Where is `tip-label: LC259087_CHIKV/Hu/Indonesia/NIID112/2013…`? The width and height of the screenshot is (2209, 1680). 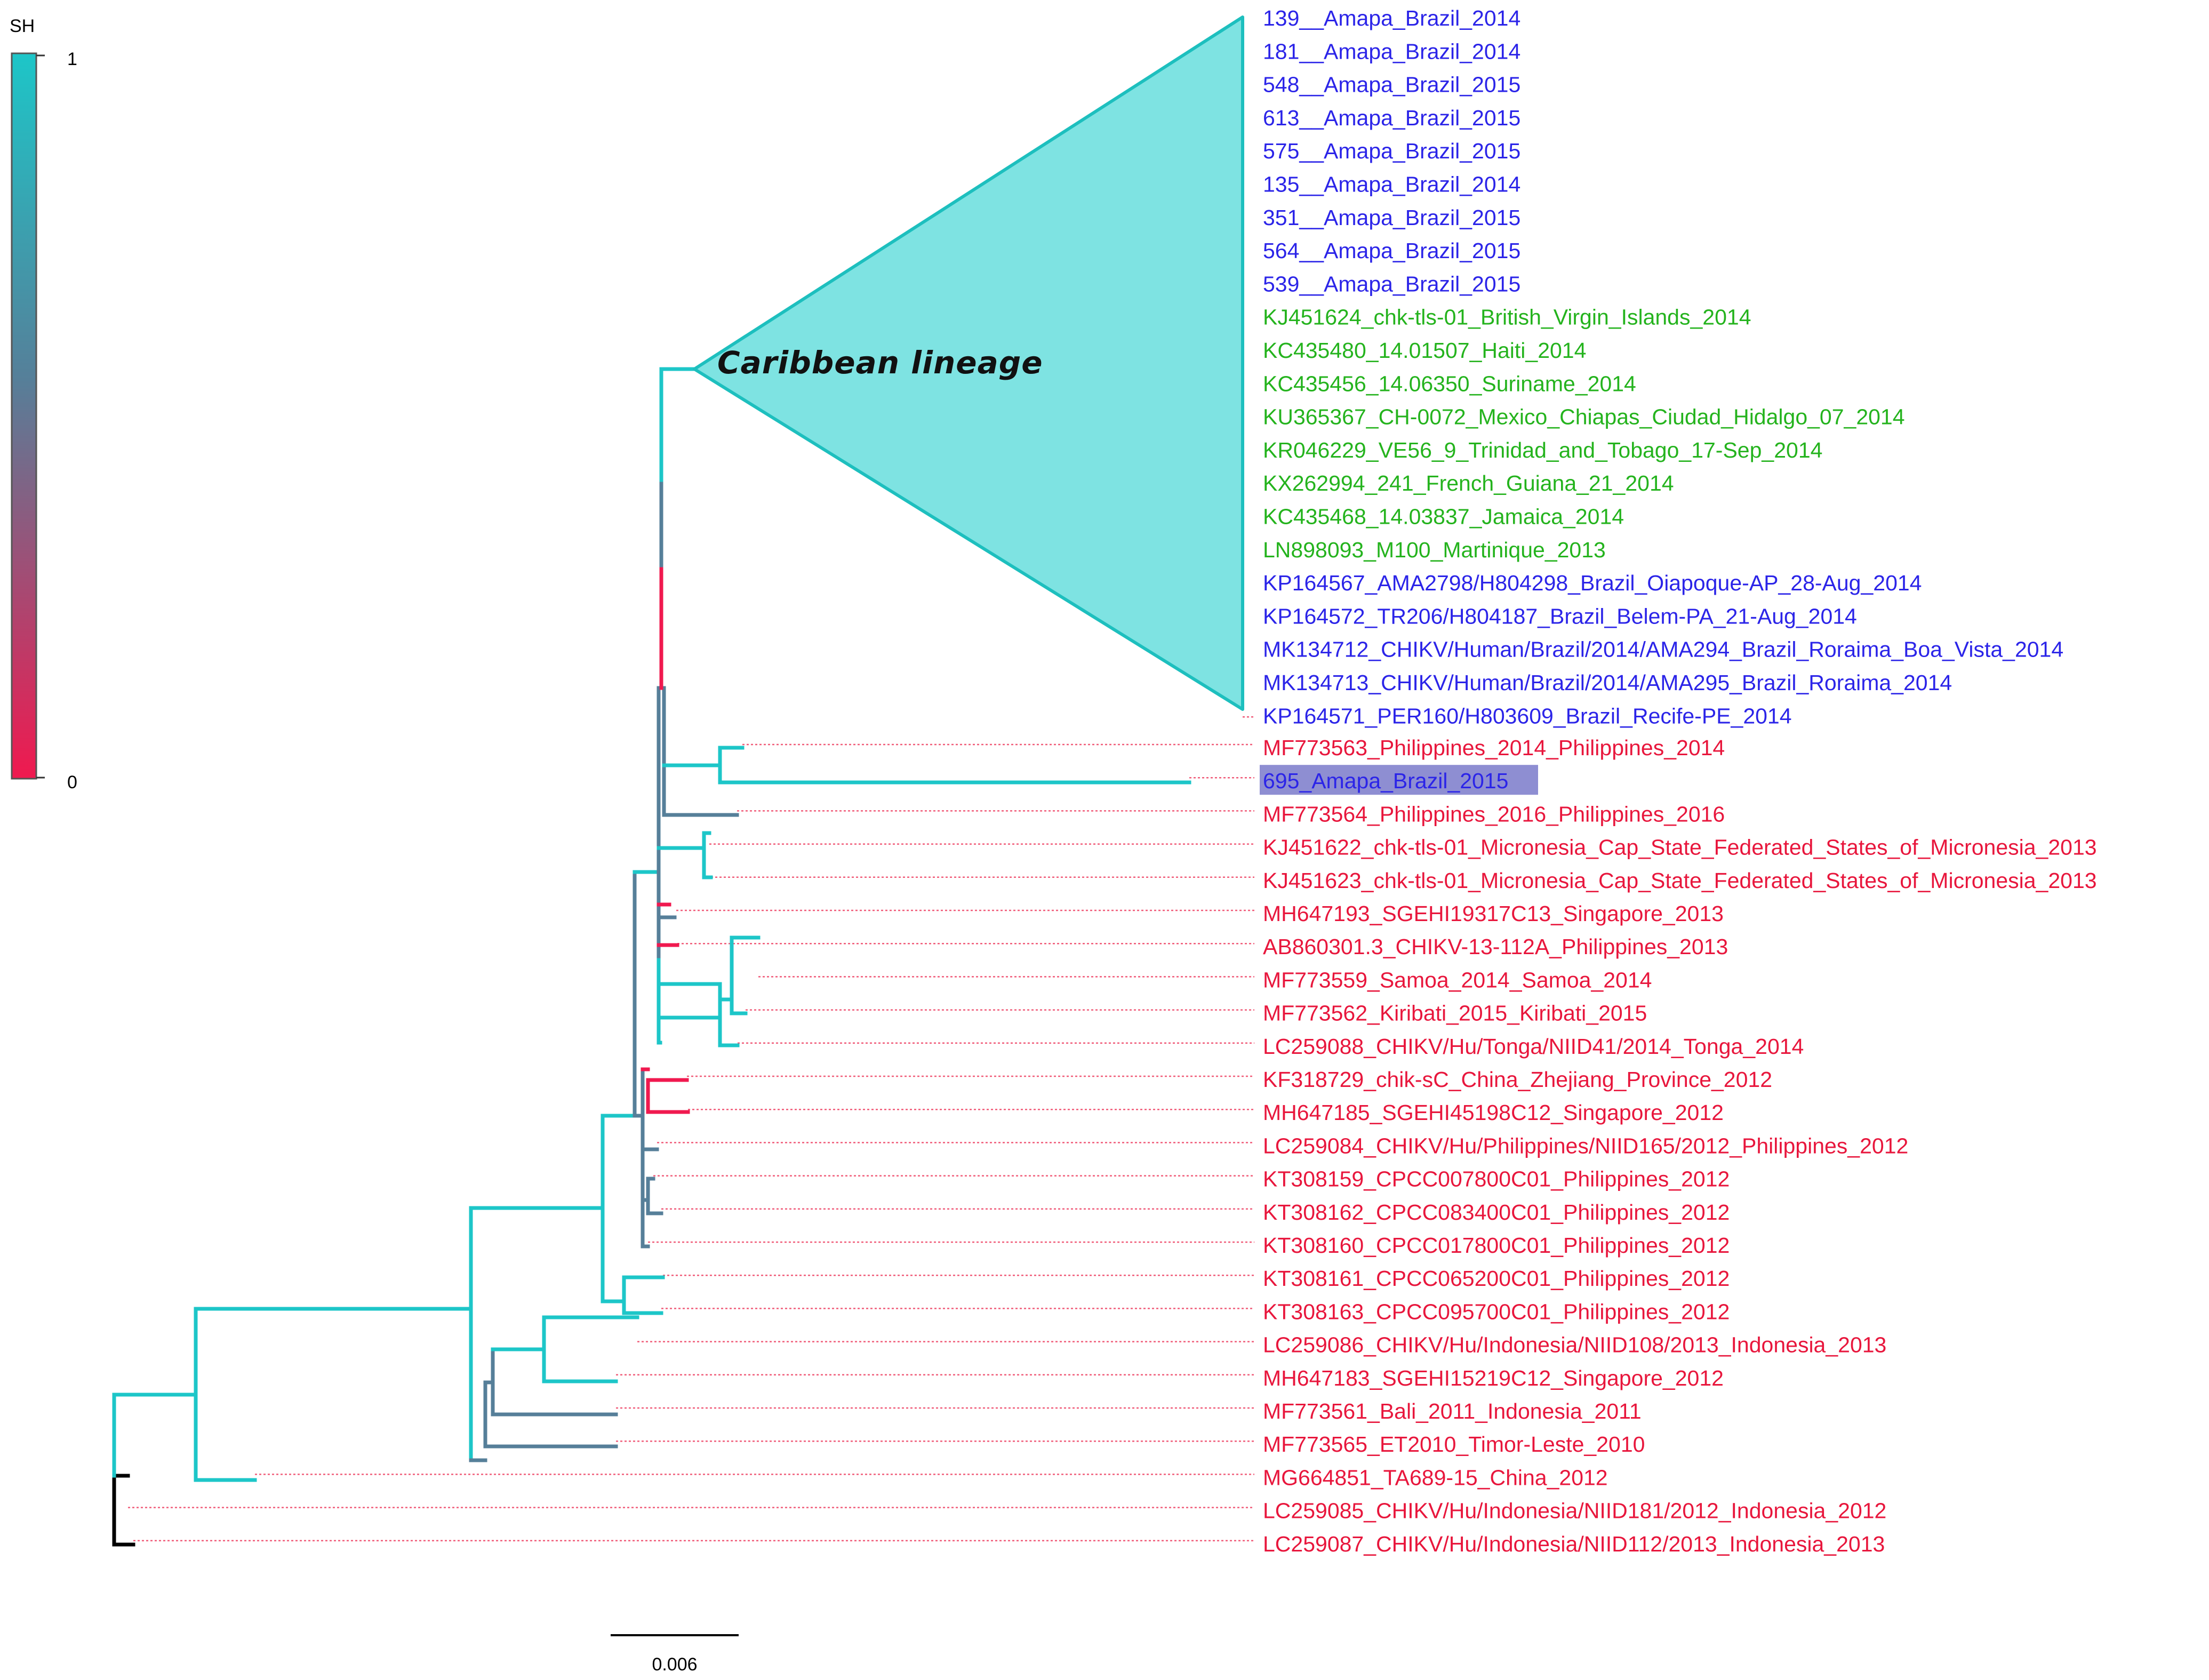 tip-label: LC259087_CHIKV/Hu/Indonesia/NIID112/2013… is located at coordinates (1574, 1544).